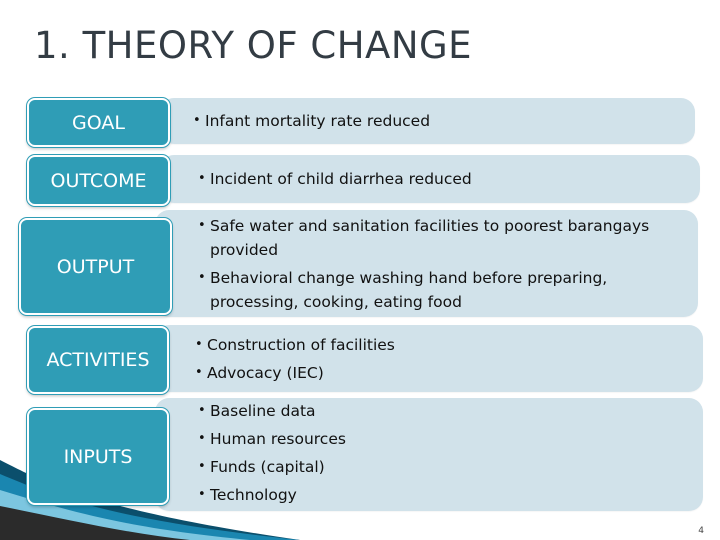 Image resolution: width=720 pixels, height=540 pixels. I want to click on corner-swoosh-decoration, so click(150, 500).